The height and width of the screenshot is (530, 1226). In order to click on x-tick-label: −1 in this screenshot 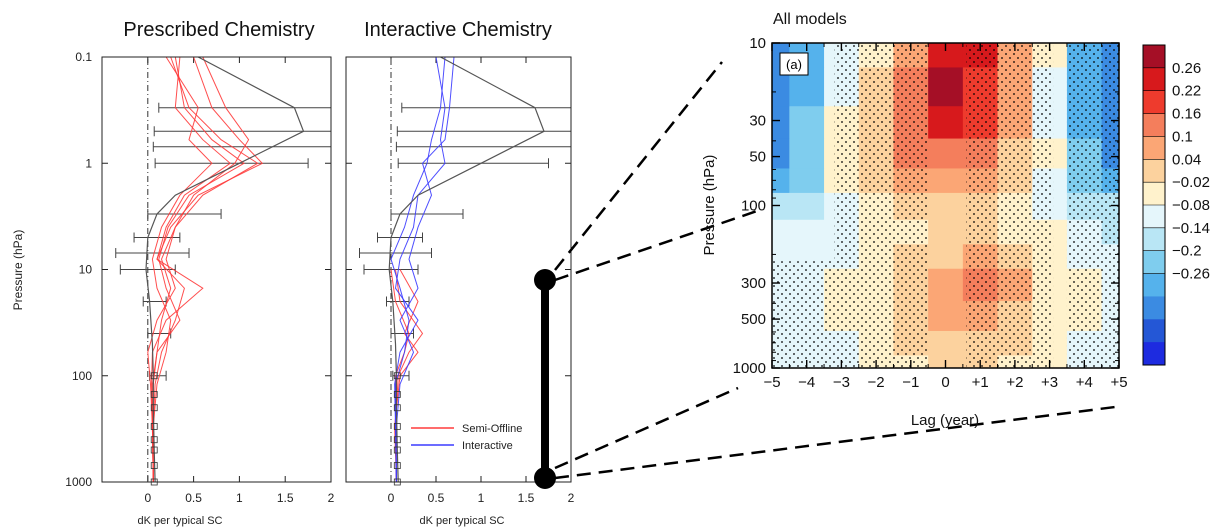, I will do `click(910, 382)`.